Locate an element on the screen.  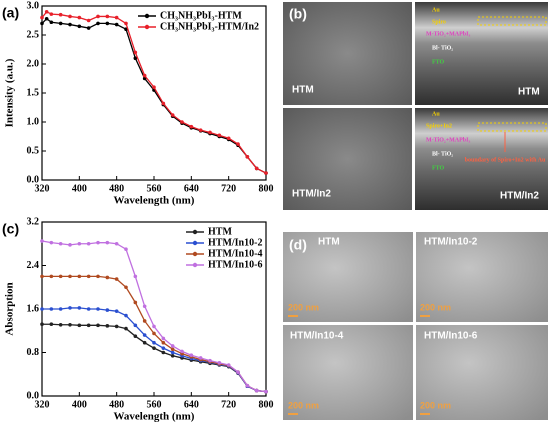
y-tick-label: 2.5 is located at coordinates (33, 34).